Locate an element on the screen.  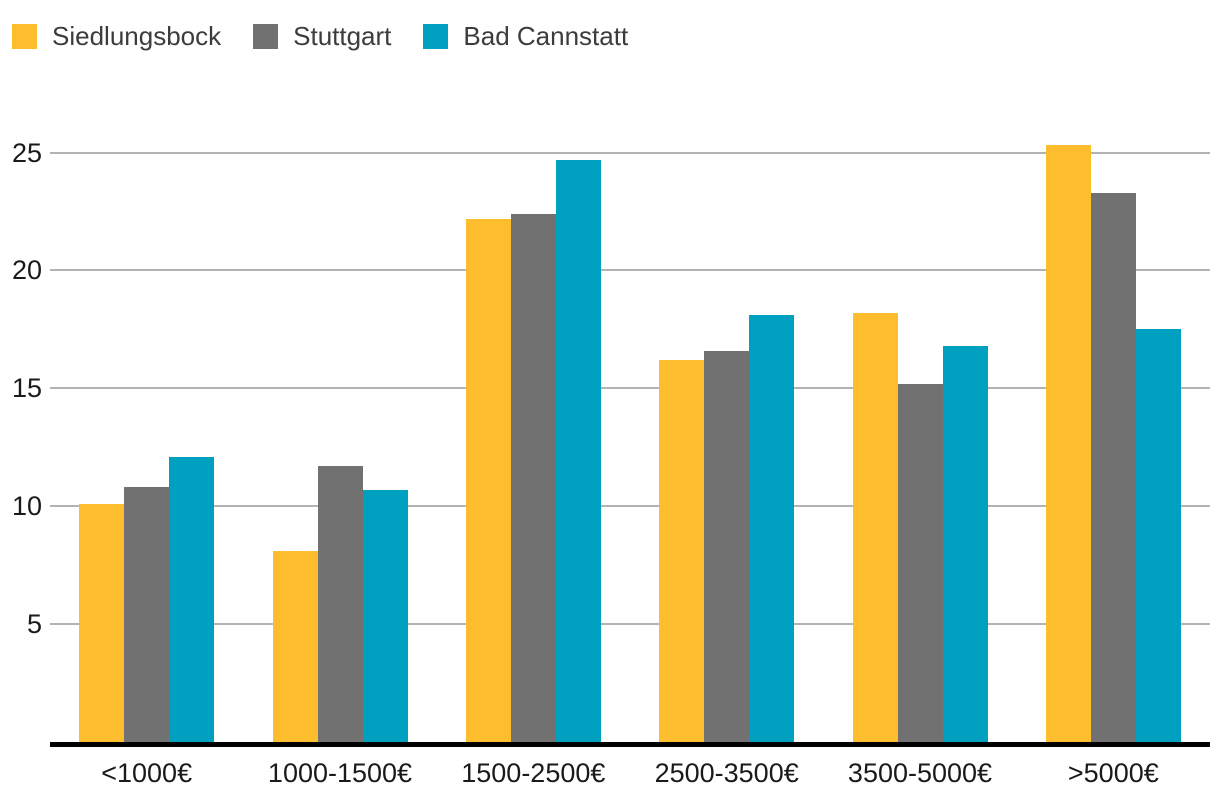
bar-bad-cannstatt-2500-3500- is located at coordinates (772, 528).